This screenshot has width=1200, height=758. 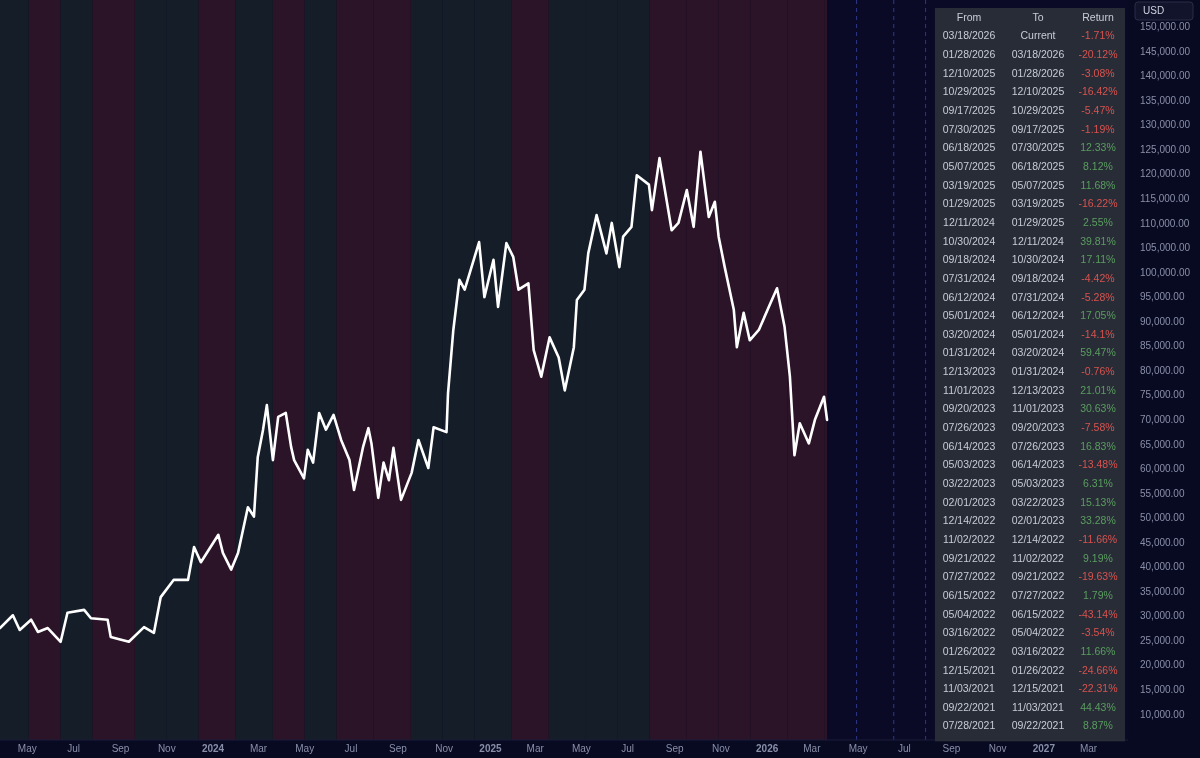 I want to click on text: -24.66%, so click(x=1098, y=669).